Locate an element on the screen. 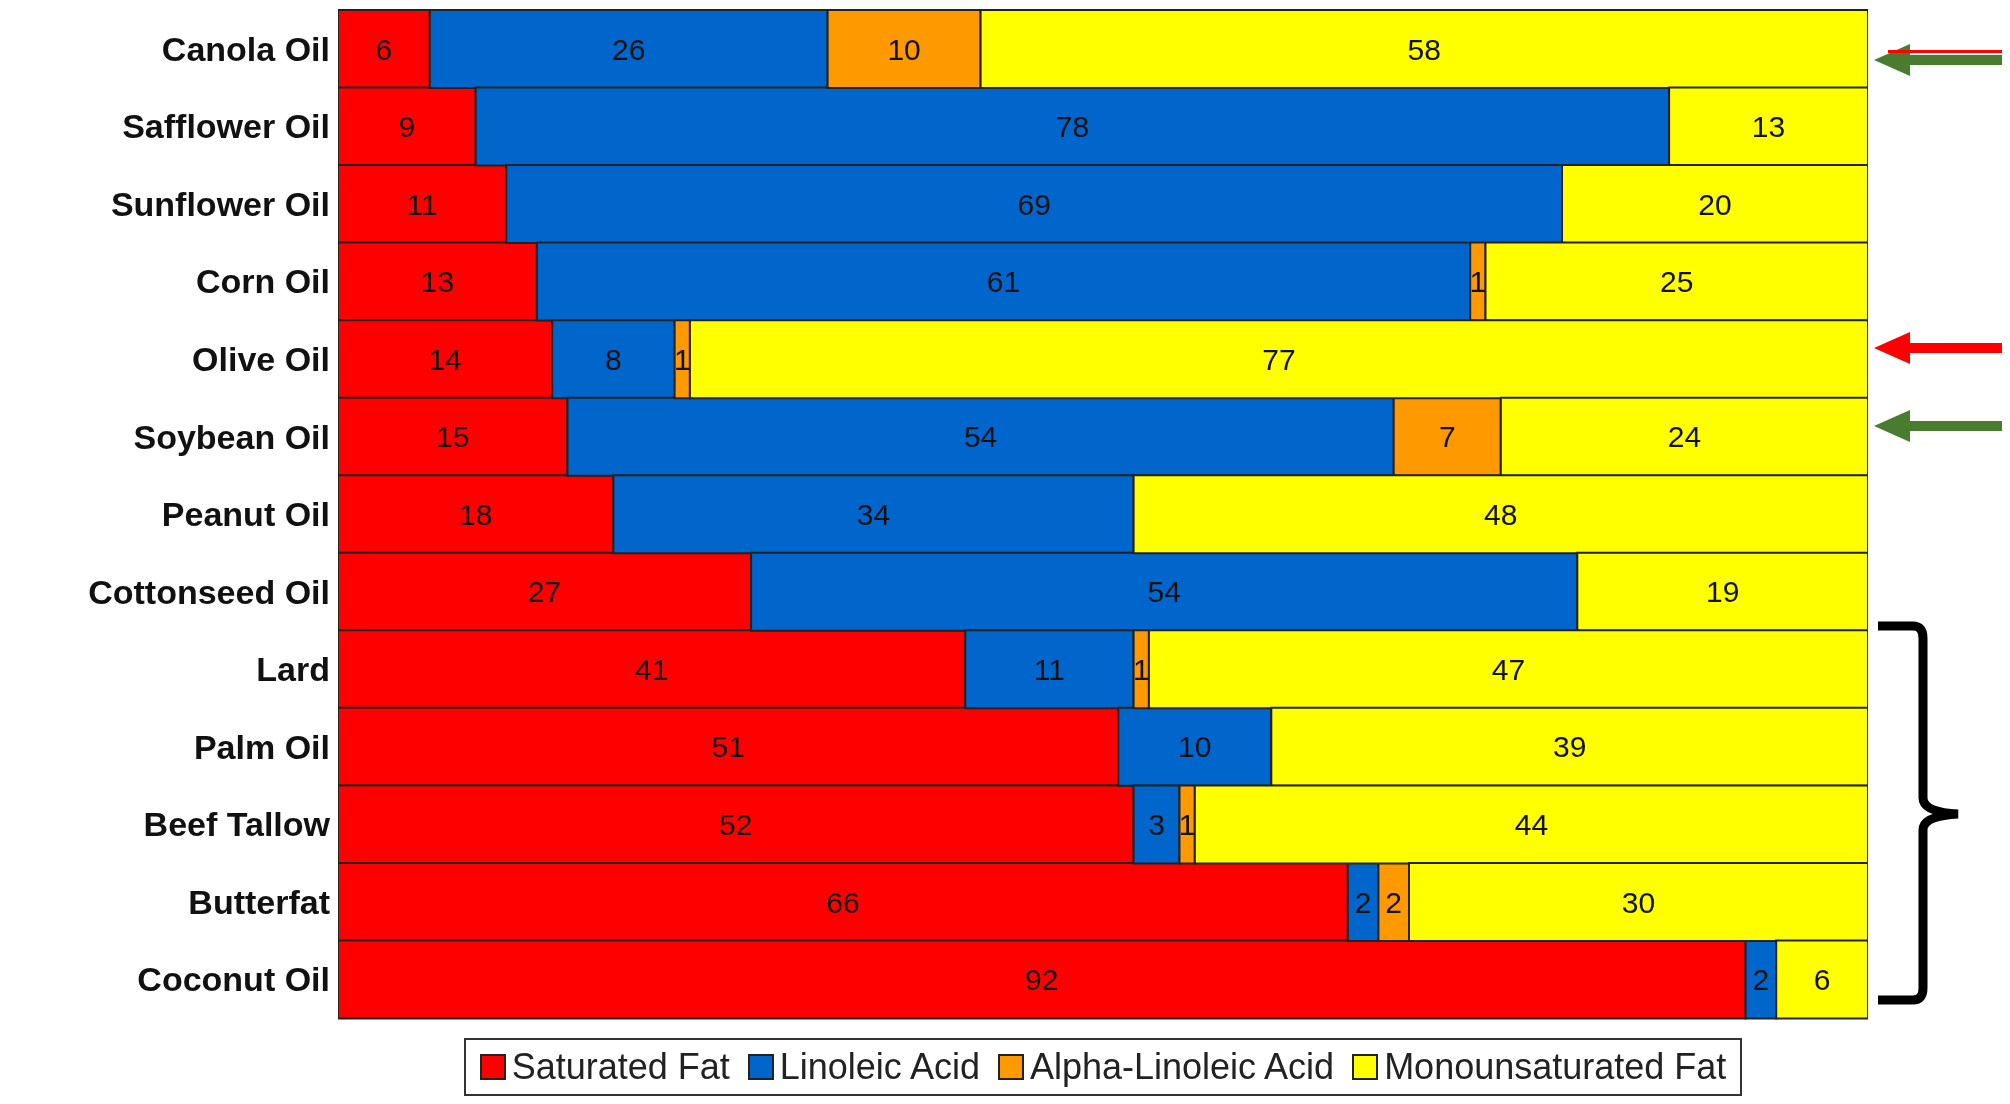 Image resolution: width=2010 pixels, height=1104 pixels. y-tick-label: Corn Oil is located at coordinates (262, 281).